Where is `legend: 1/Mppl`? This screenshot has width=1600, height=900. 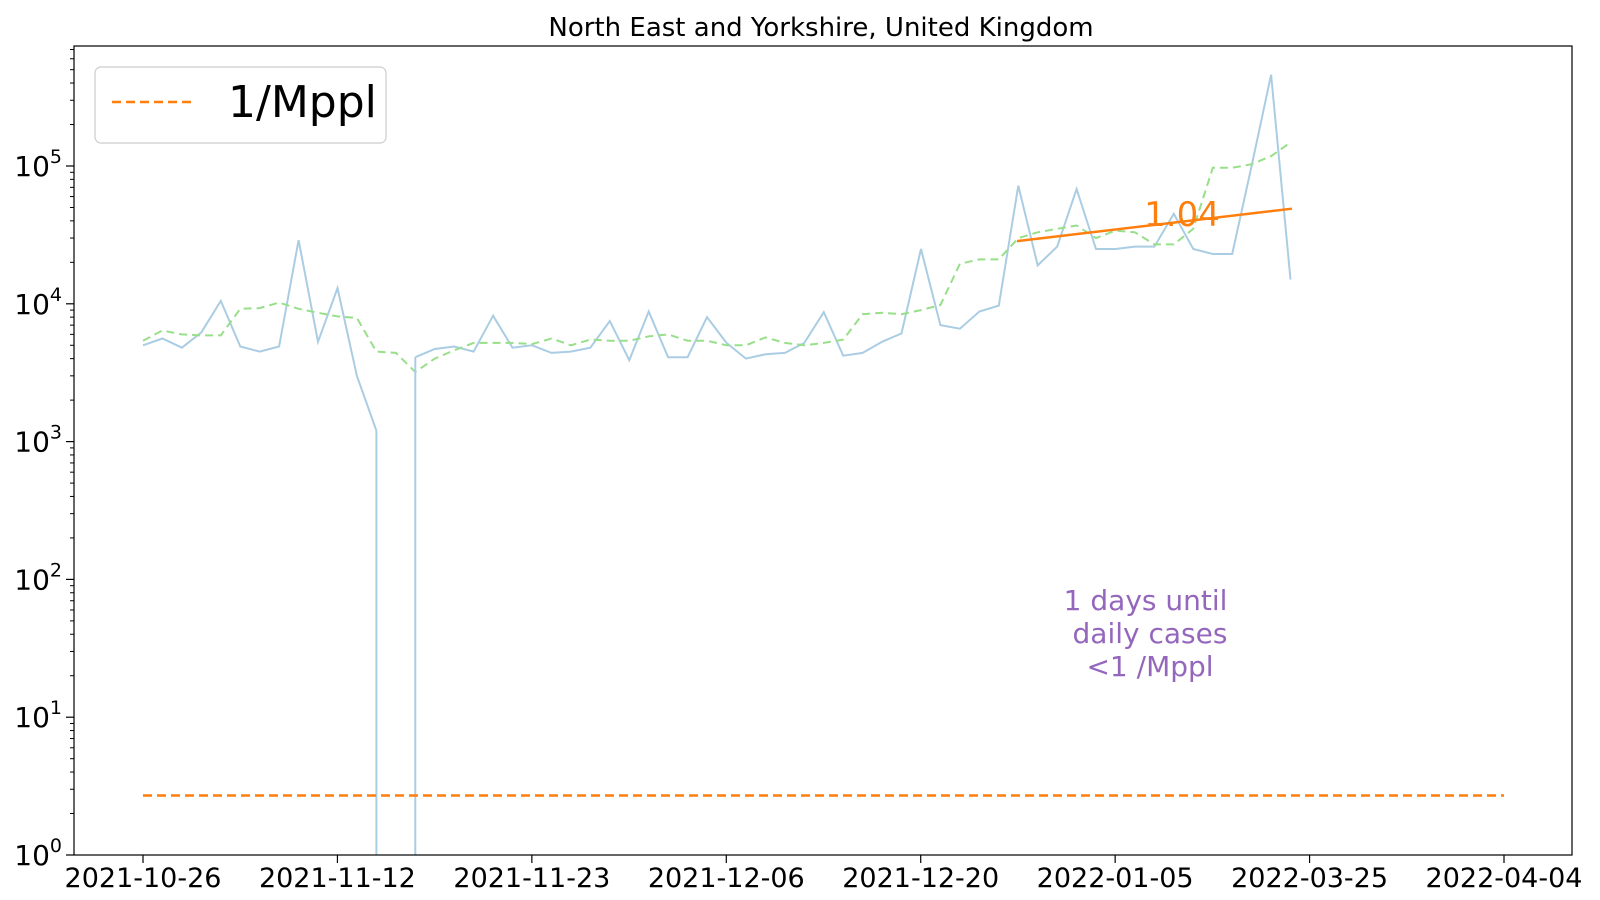 legend: 1/Mppl is located at coordinates (240, 105).